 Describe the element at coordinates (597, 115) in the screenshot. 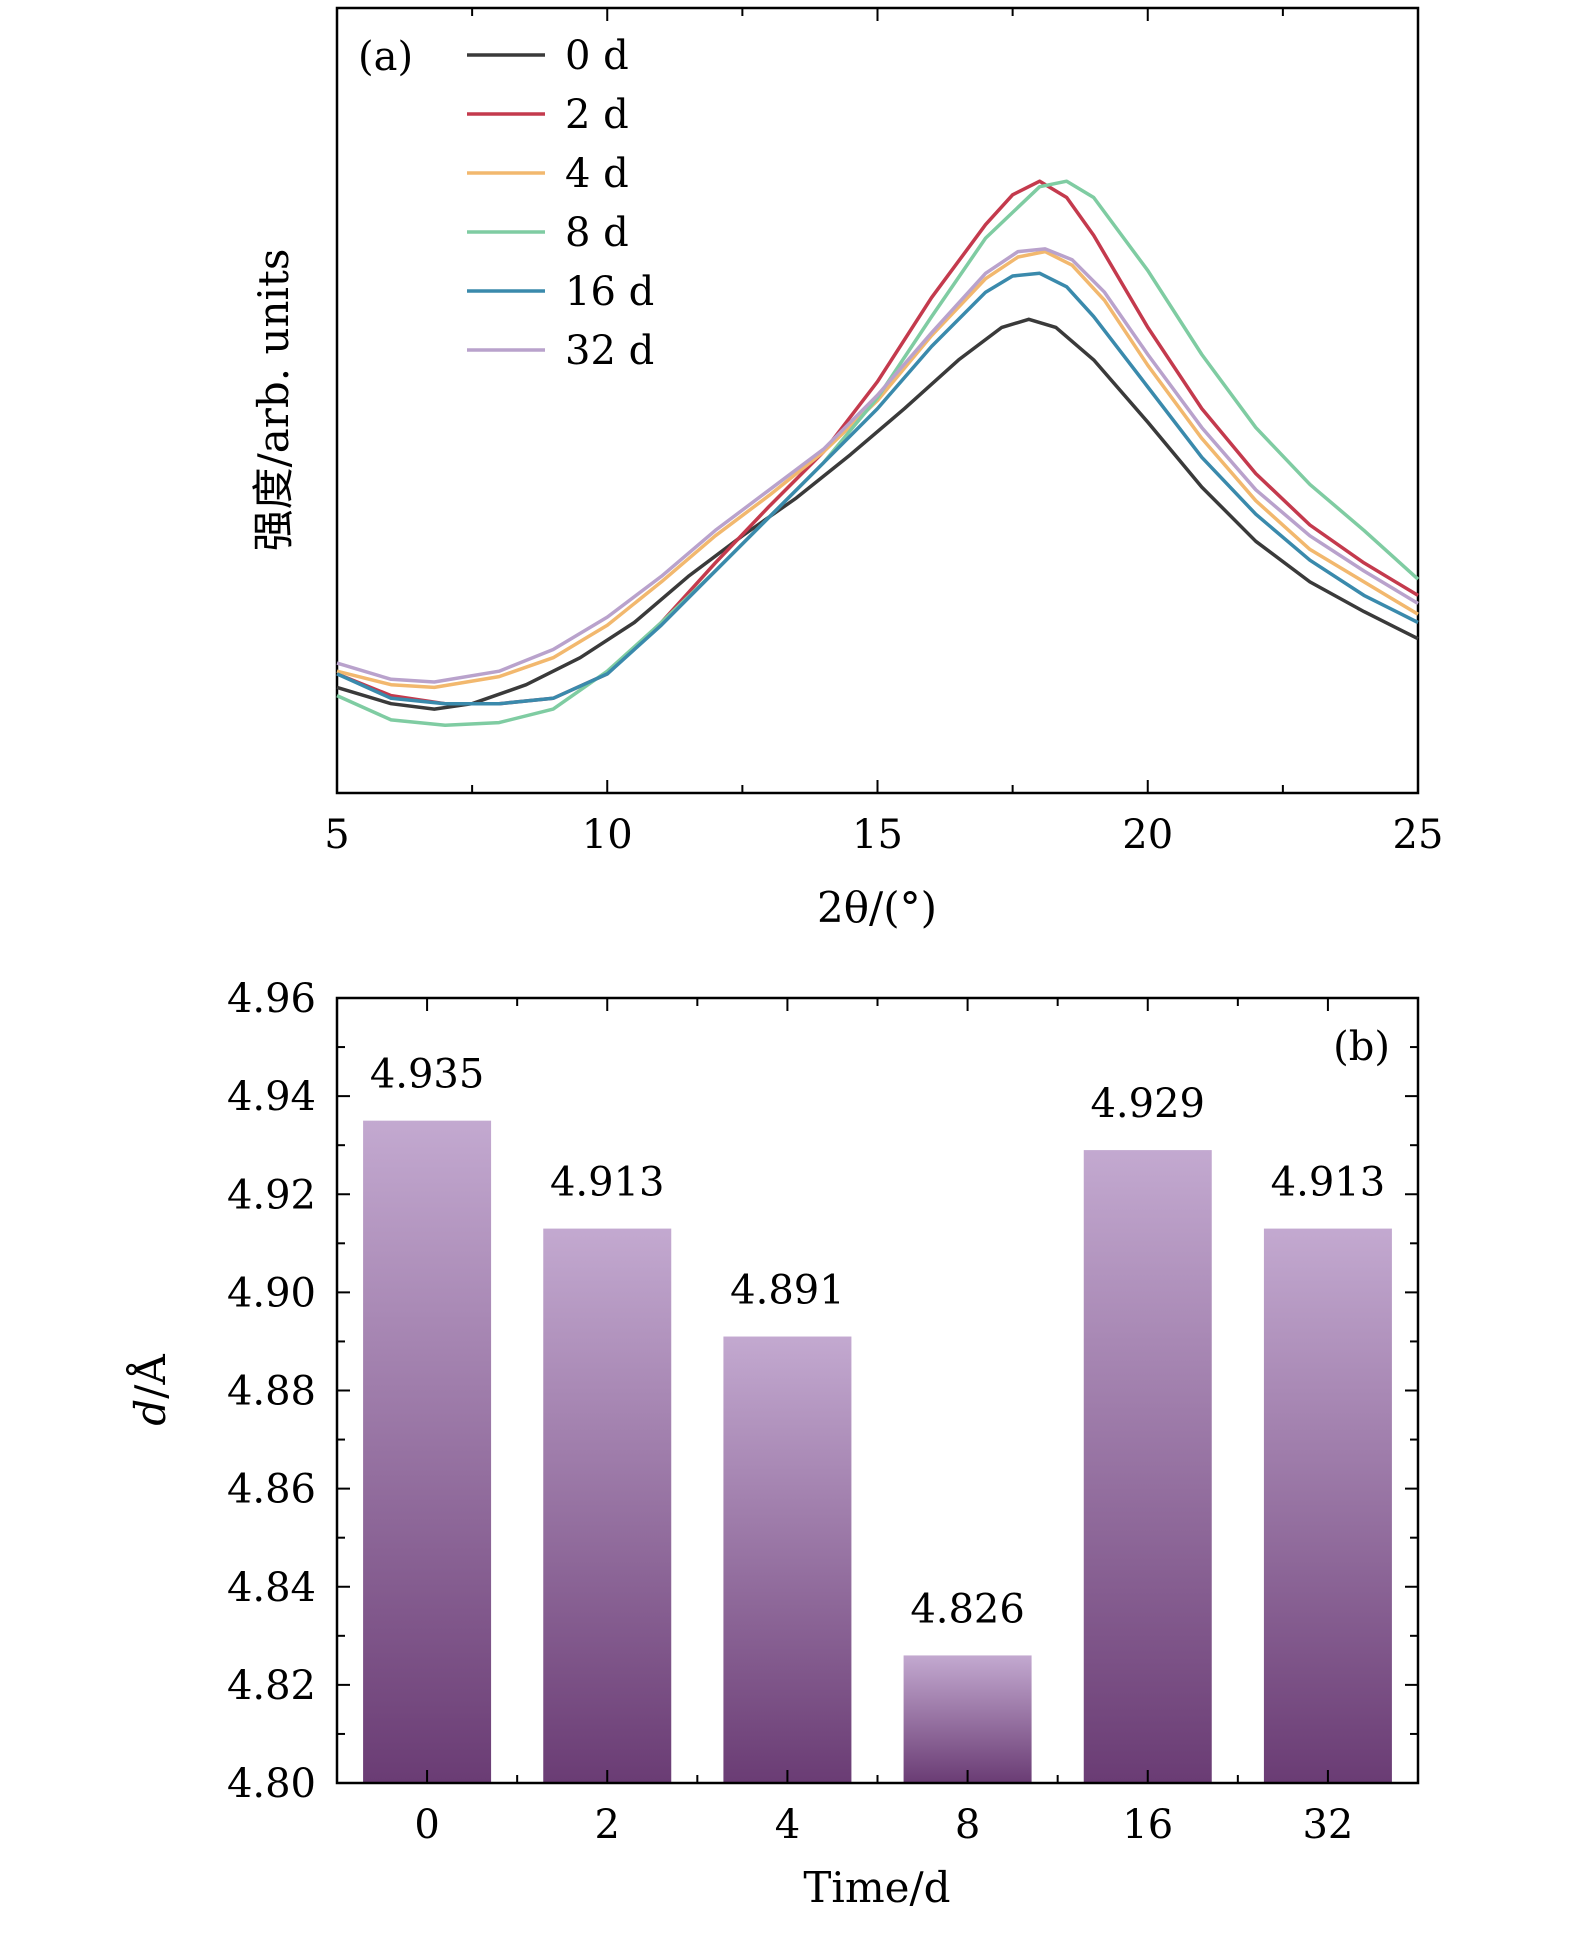

I see `legend-label-2d: 2 d` at that location.